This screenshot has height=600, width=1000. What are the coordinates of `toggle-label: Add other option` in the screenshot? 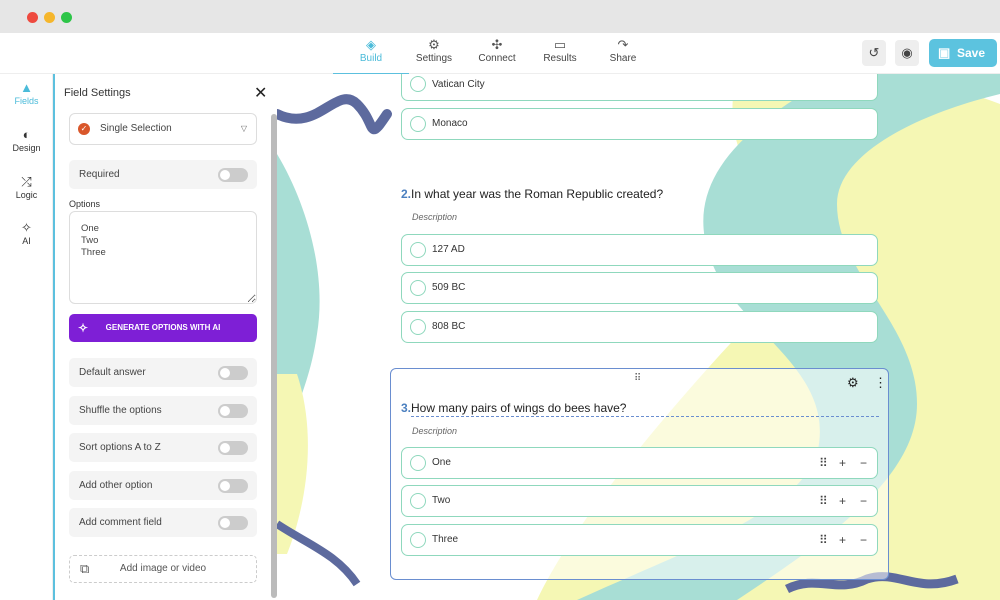 It's located at (116, 485).